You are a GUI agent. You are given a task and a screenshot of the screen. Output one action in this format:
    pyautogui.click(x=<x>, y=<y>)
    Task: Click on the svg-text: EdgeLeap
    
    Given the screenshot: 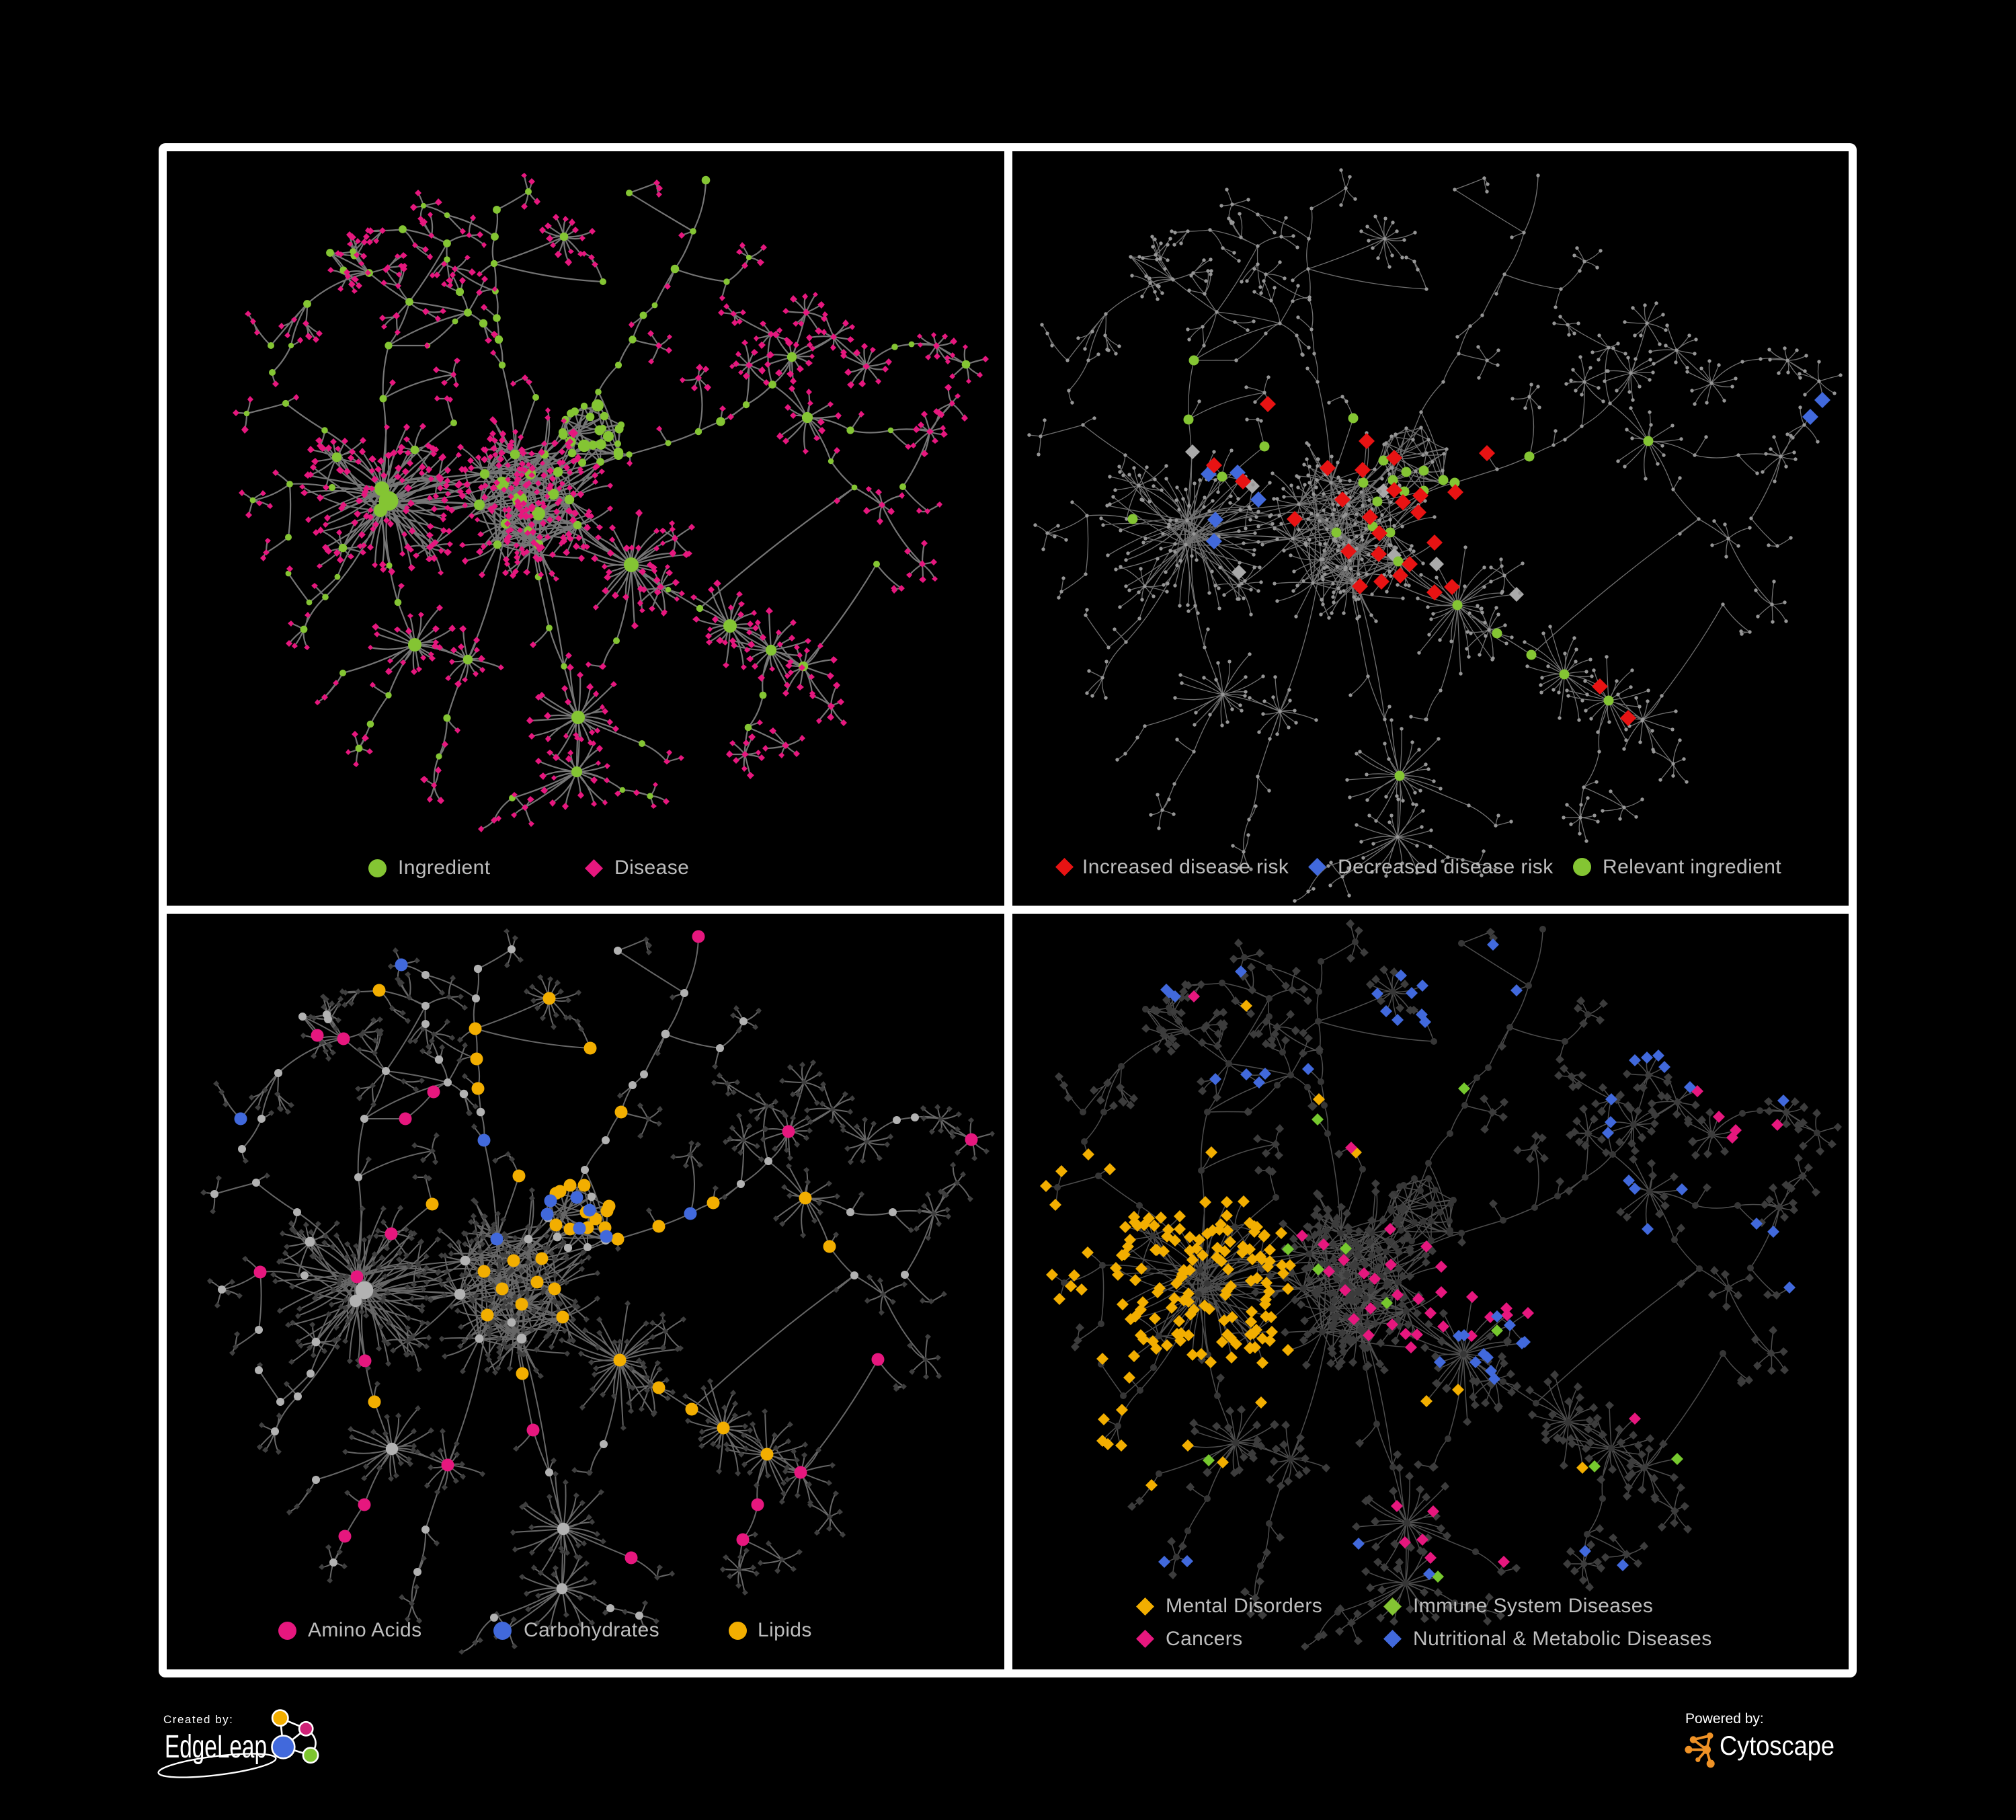 What is the action you would take?
    pyautogui.click(x=216, y=1747)
    